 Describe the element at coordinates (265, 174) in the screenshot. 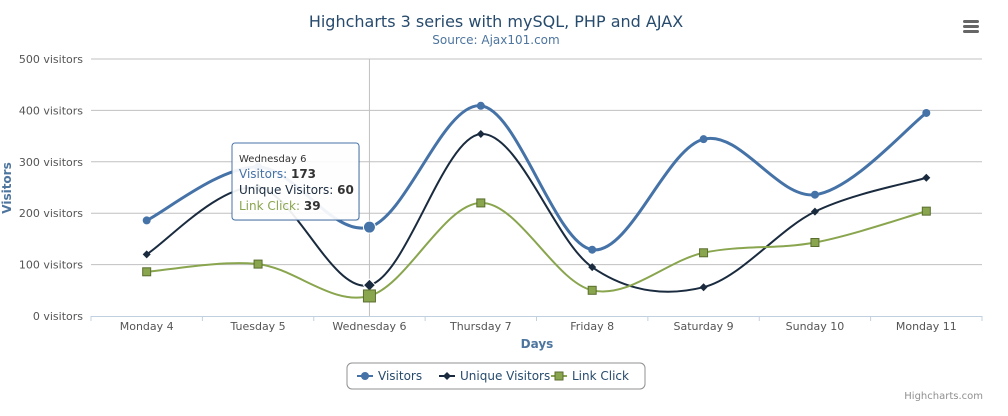

I see `tooltip-row-label: Visitors:` at that location.